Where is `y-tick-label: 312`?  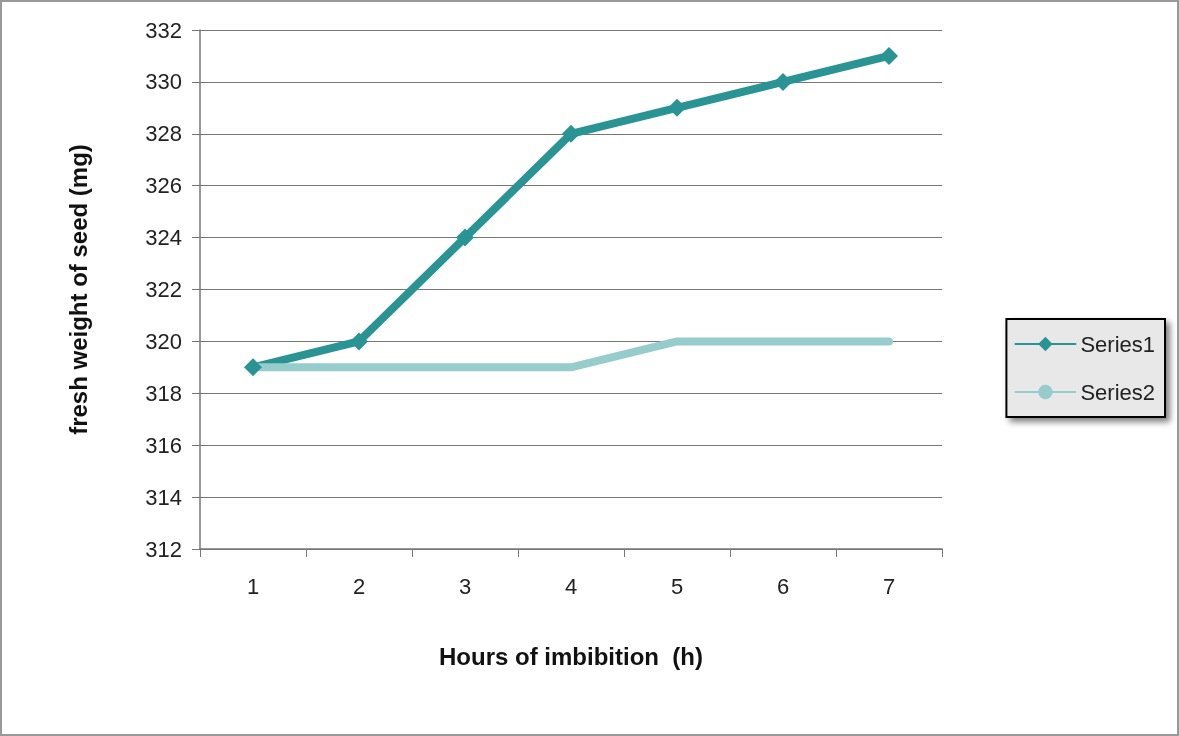
y-tick-label: 312 is located at coordinates (163, 549).